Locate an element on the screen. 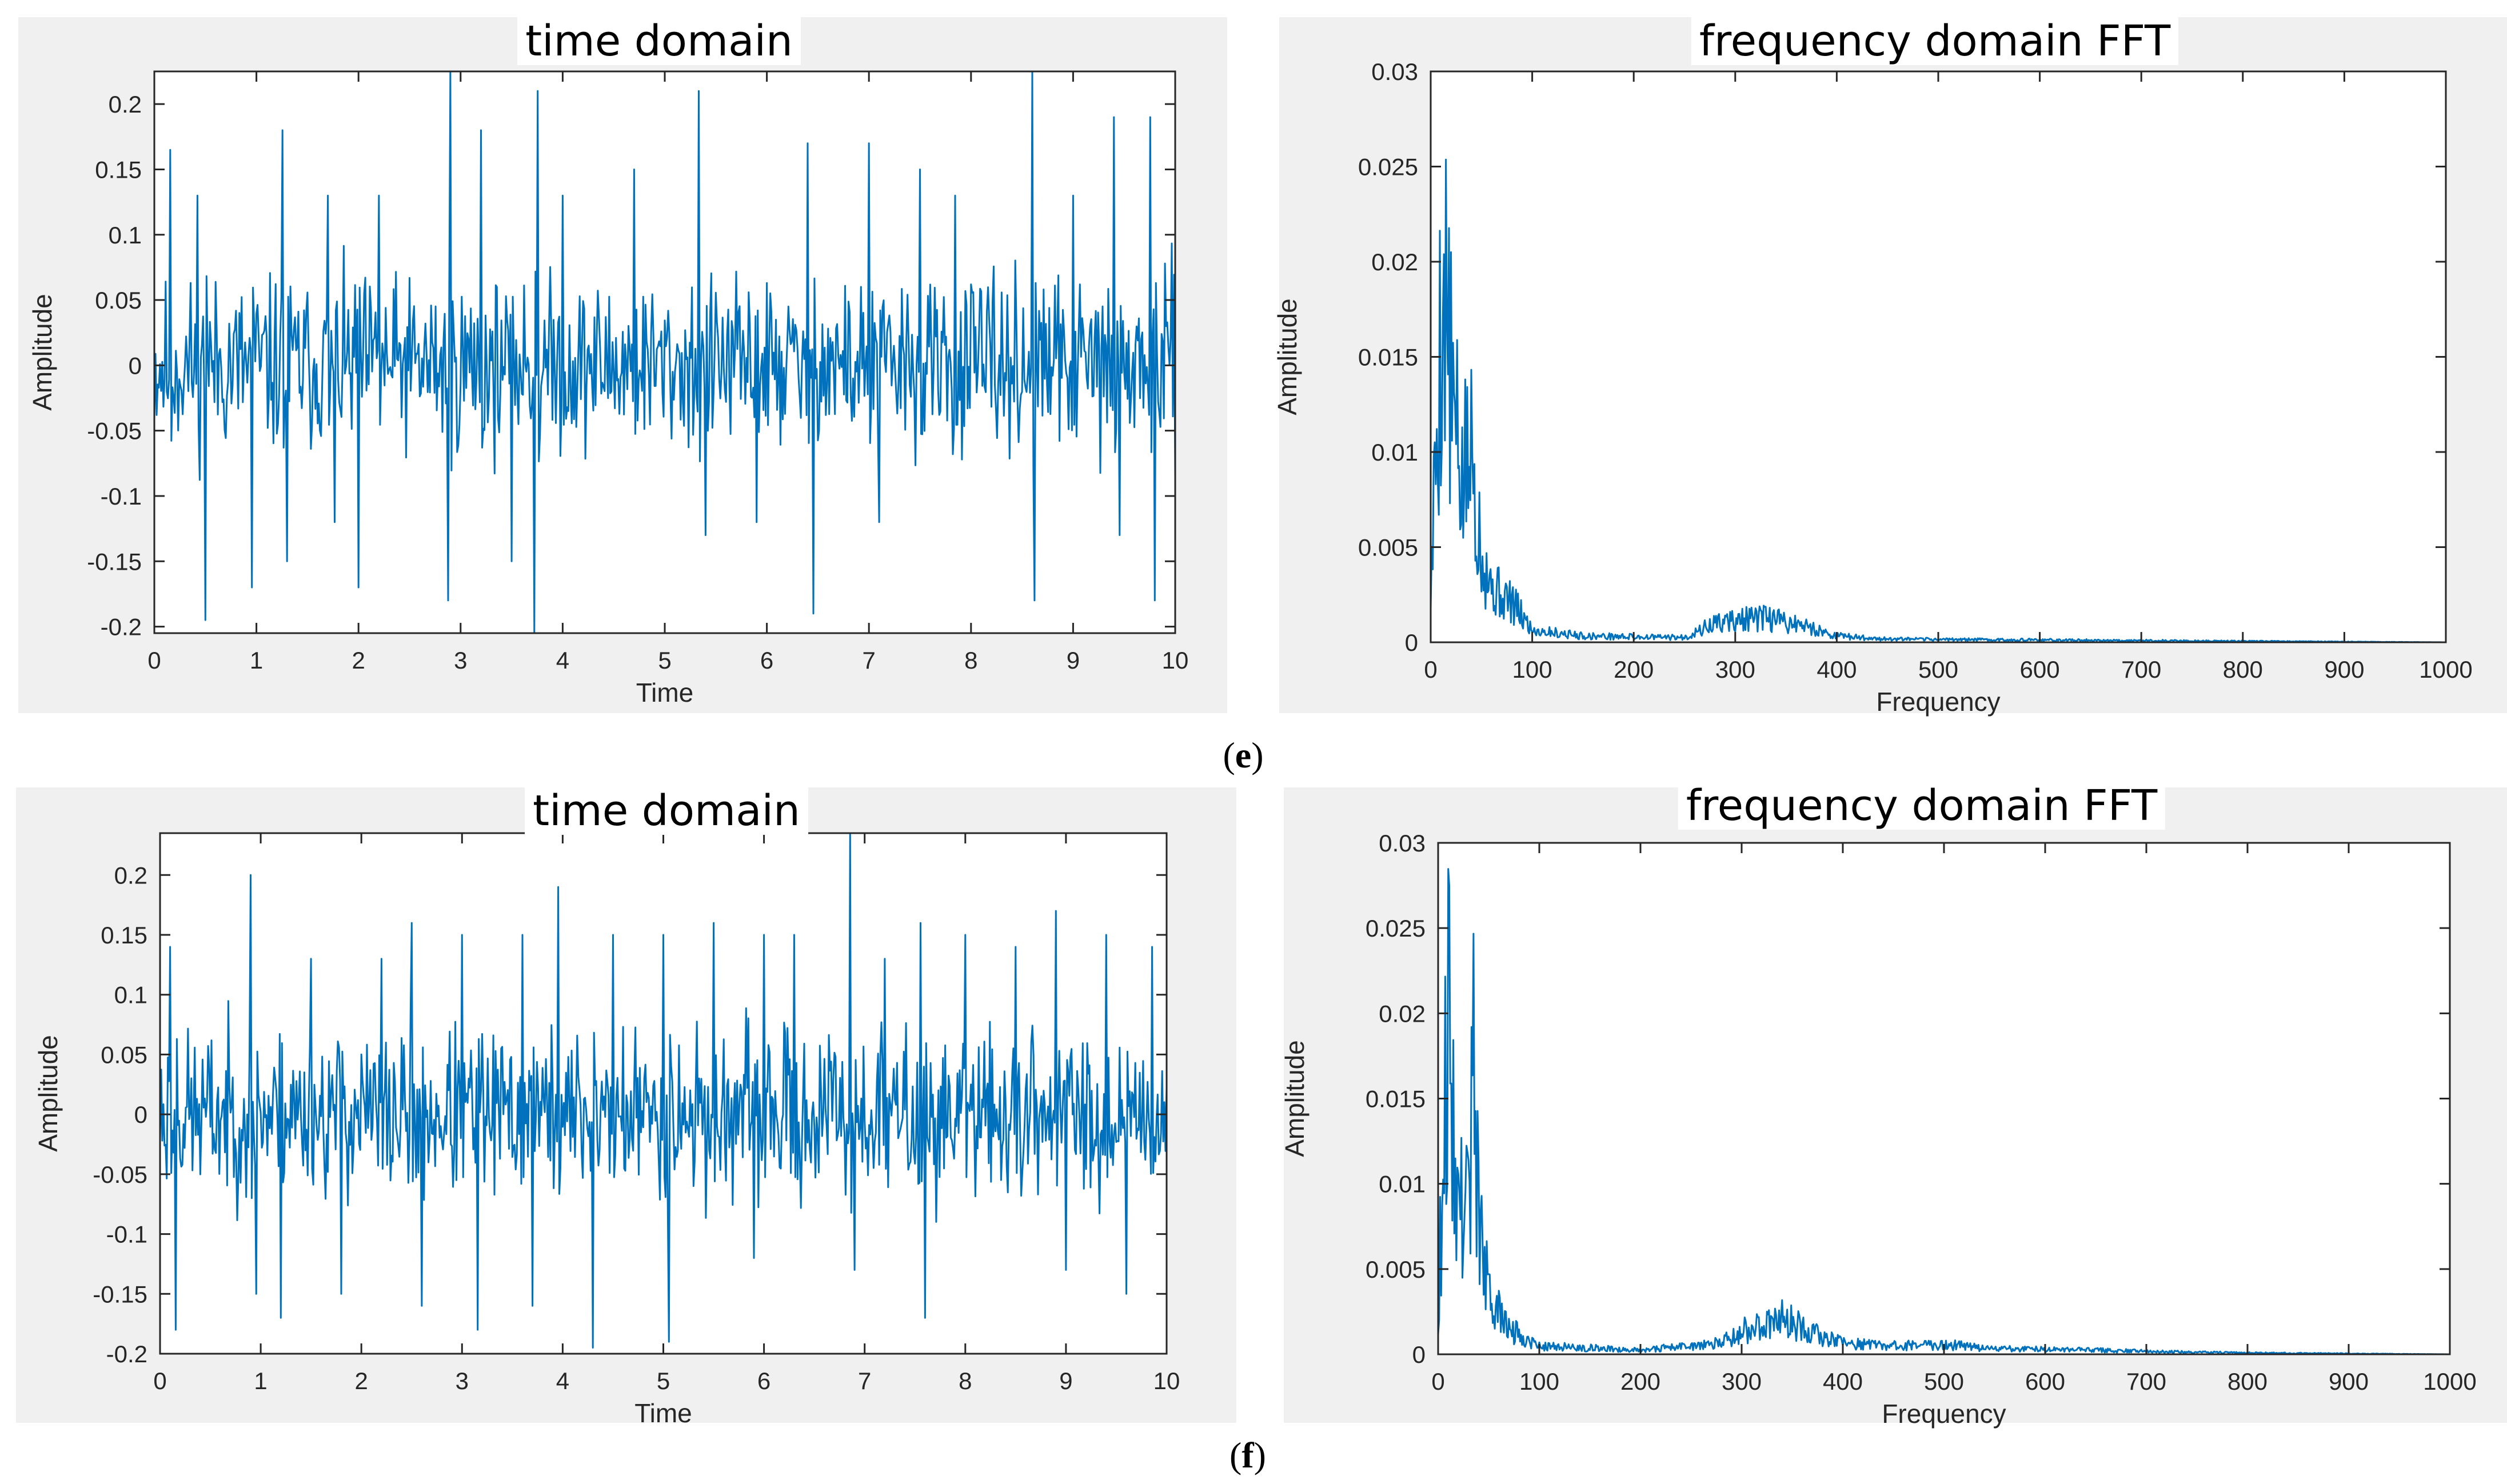  caption-letter: e is located at coordinates (1243, 755).